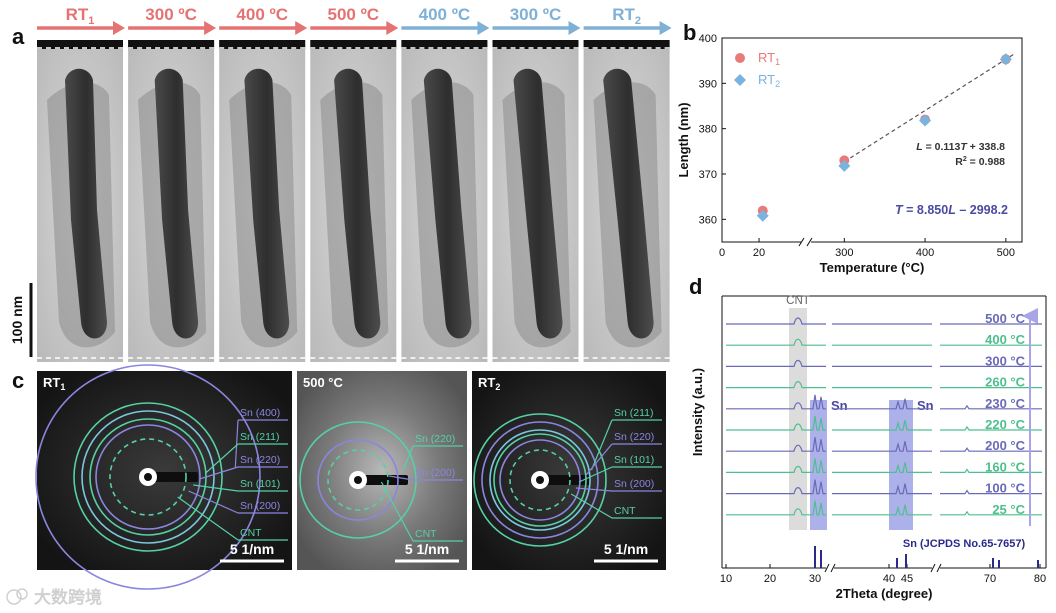 This screenshot has height=613, width=1056. Describe the element at coordinates (354, 20) in the screenshot. I see `temperature-arrow: 500 ºC` at that location.